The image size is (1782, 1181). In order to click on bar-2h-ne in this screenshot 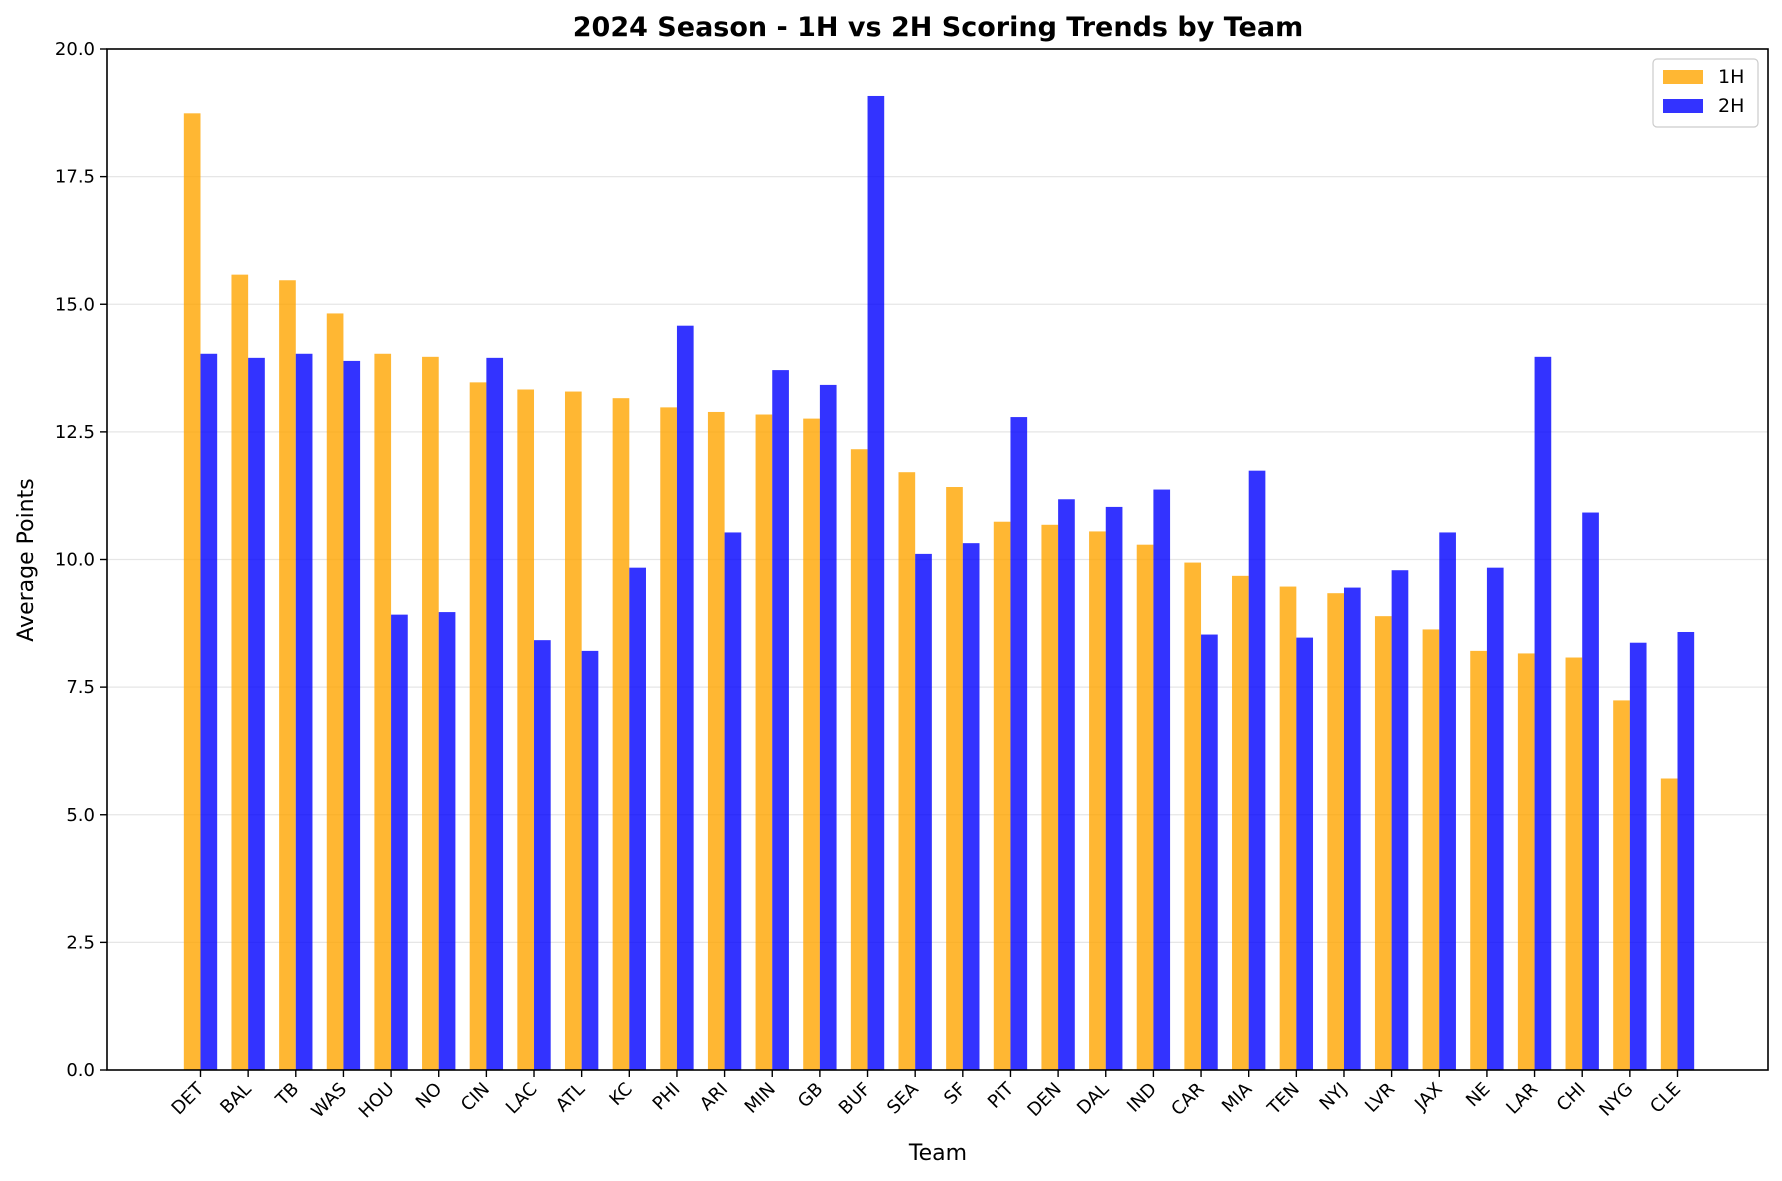, I will do `click(1495, 818)`.